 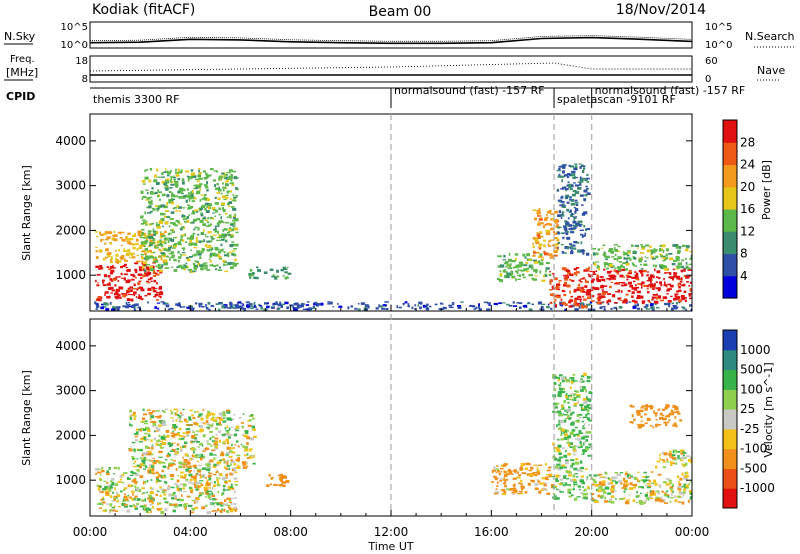 What do you see at coordinates (768, 409) in the screenshot?
I see `velocity-colorbar-label: Velocity [m s^-1]` at bounding box center [768, 409].